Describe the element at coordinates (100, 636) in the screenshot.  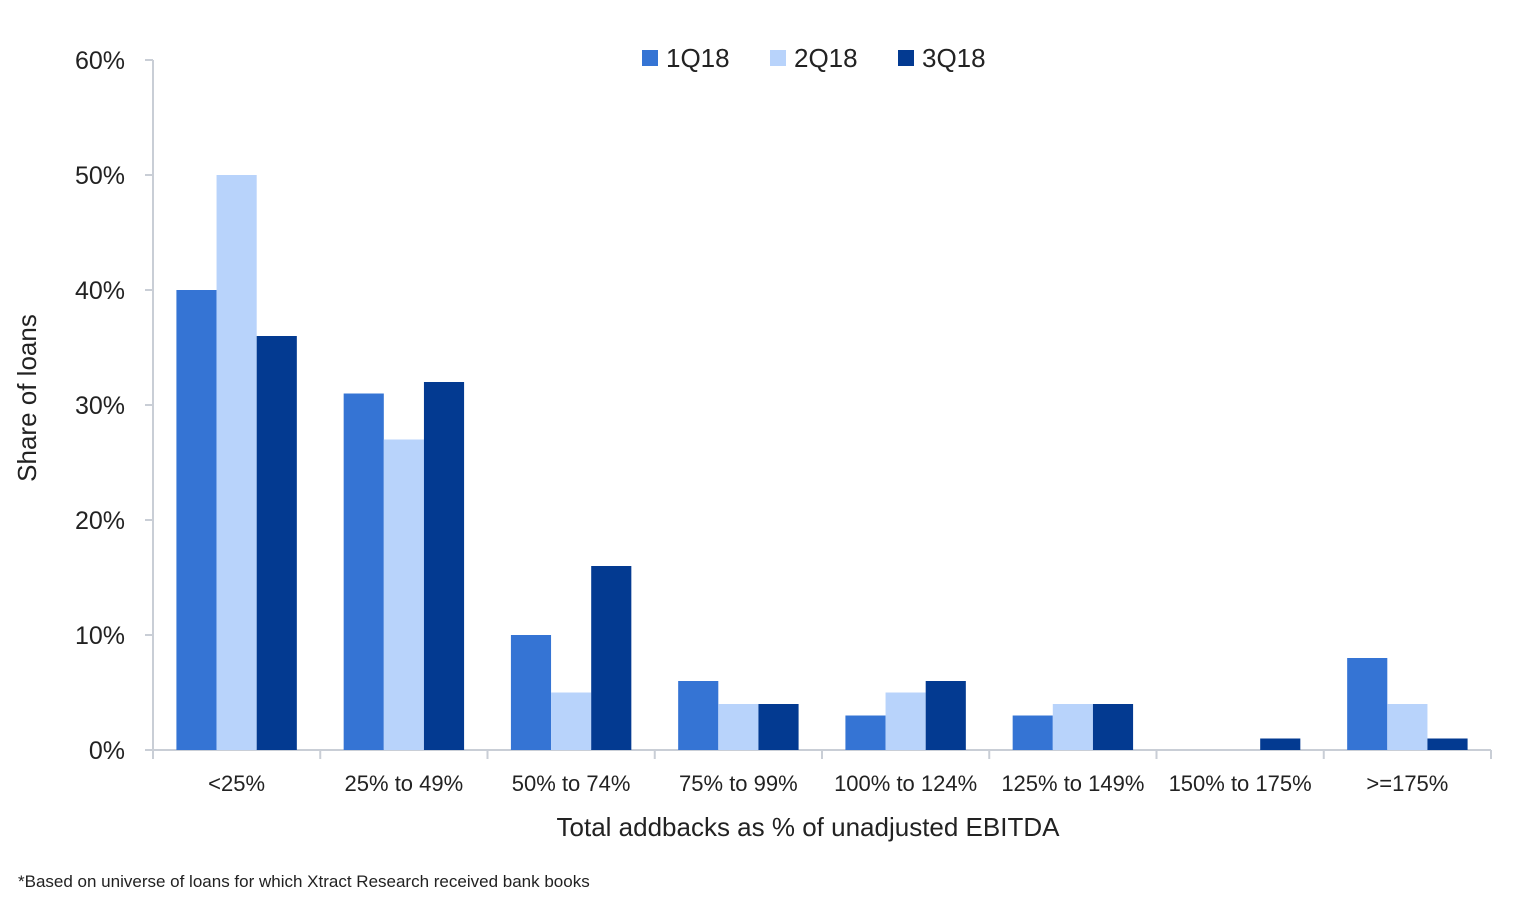
I see `y-tick-label: 10%` at that location.